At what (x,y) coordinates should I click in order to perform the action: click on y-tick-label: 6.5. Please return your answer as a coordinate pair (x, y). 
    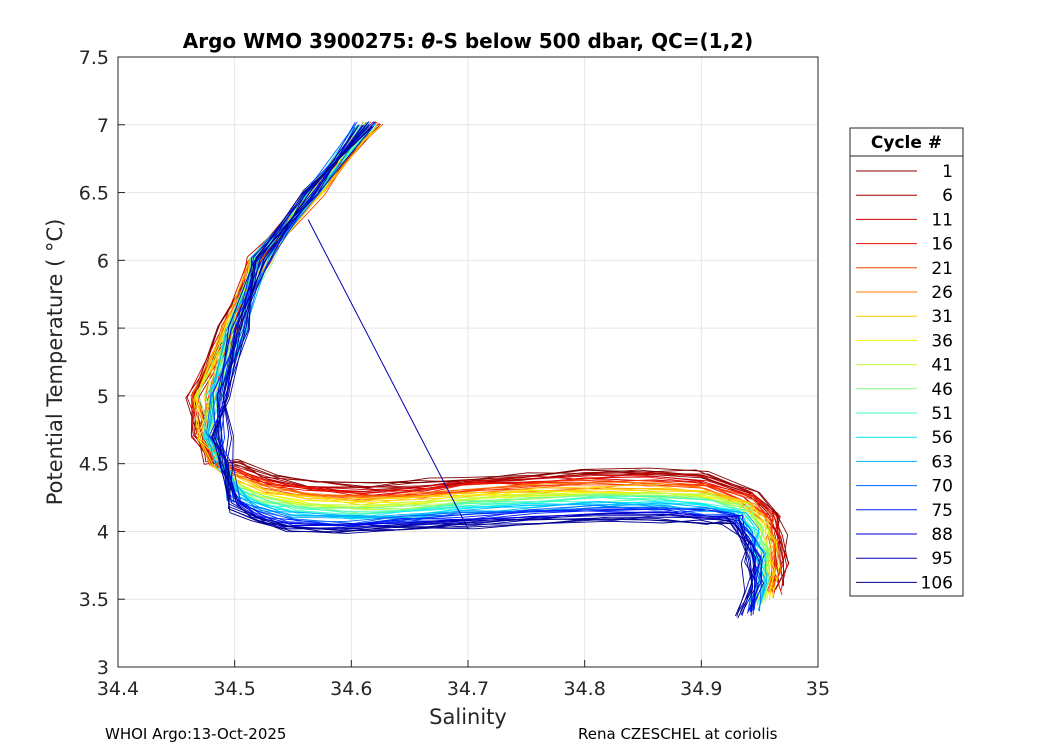
    Looking at the image, I should click on (94, 194).